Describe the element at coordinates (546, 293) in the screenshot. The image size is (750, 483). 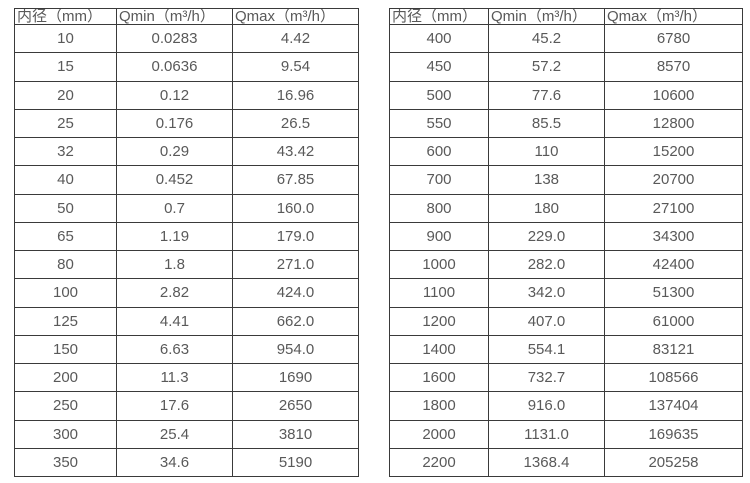
I see `table-cell: 342.0` at that location.